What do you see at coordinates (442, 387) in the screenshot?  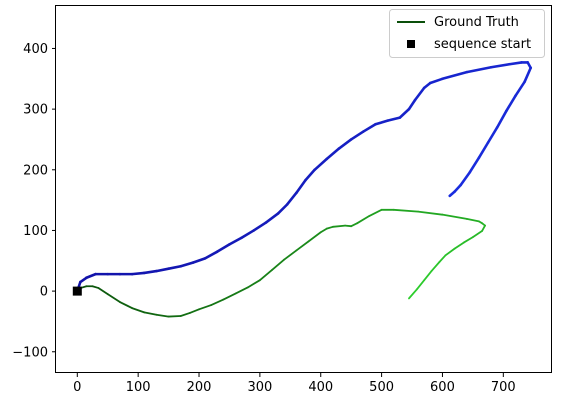 I see `x-tick-label: 600` at bounding box center [442, 387].